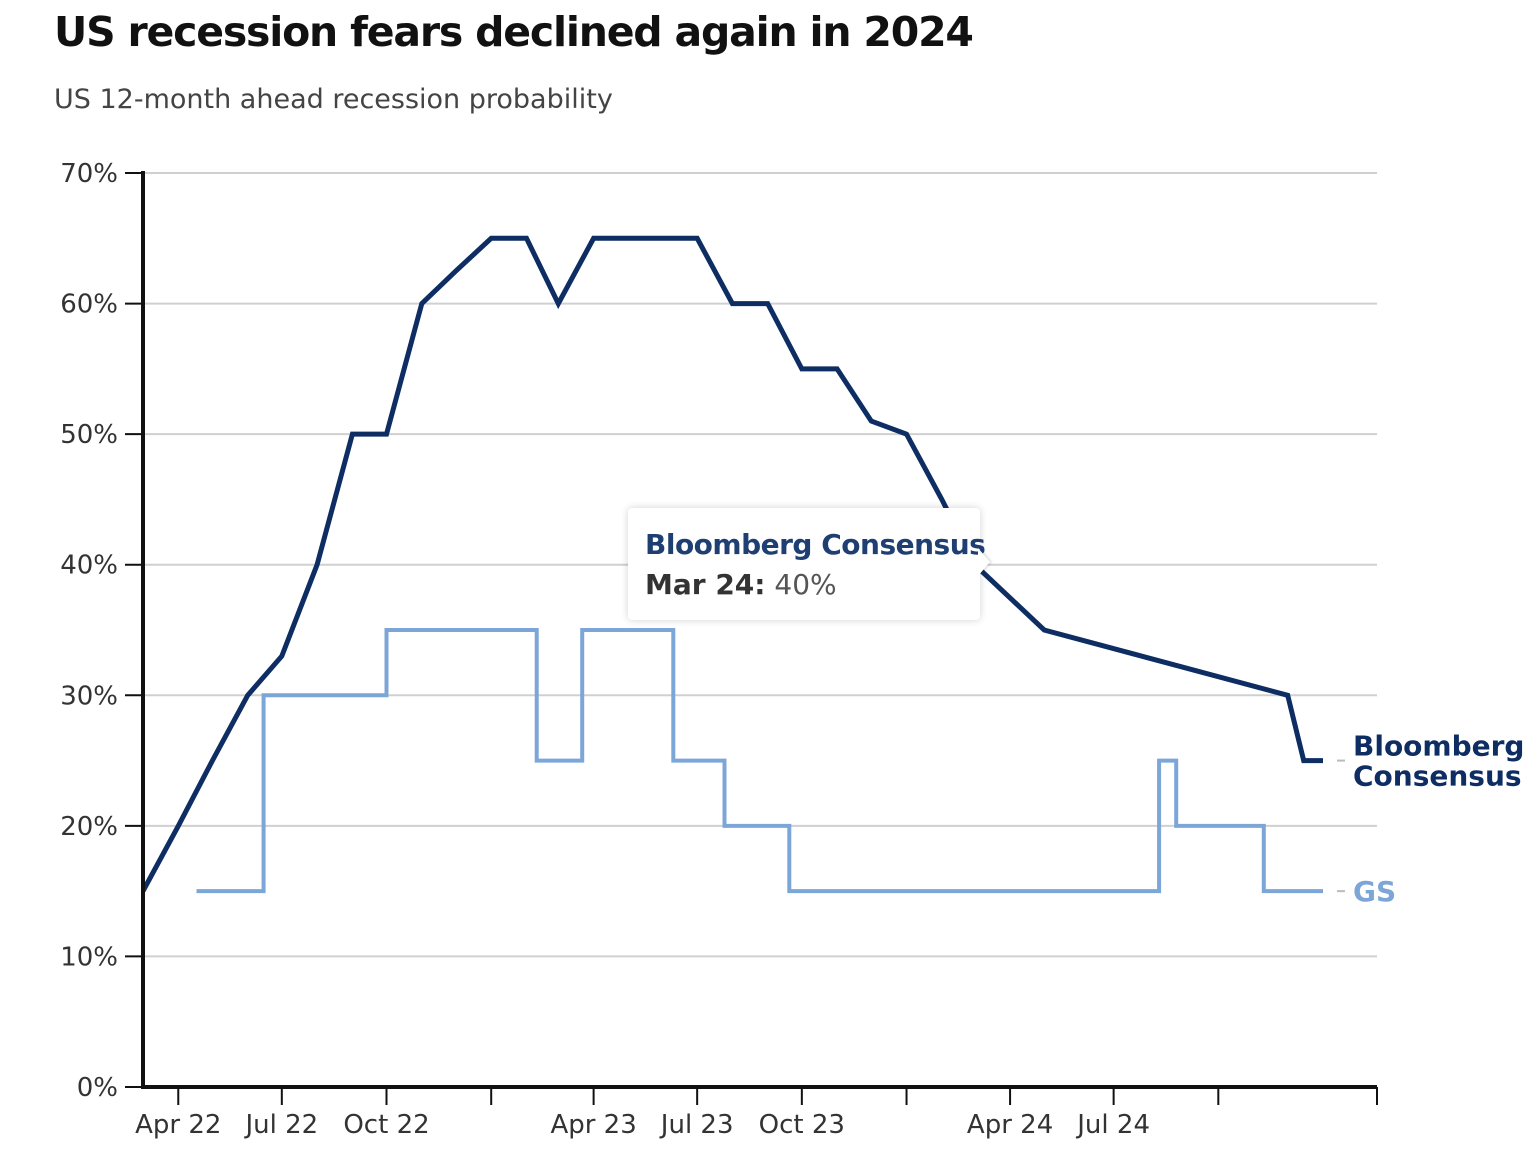 Image resolution: width=1538 pixels, height=1149 pixels. What do you see at coordinates (89, 827) in the screenshot?
I see `y-tick-label: 20%` at bounding box center [89, 827].